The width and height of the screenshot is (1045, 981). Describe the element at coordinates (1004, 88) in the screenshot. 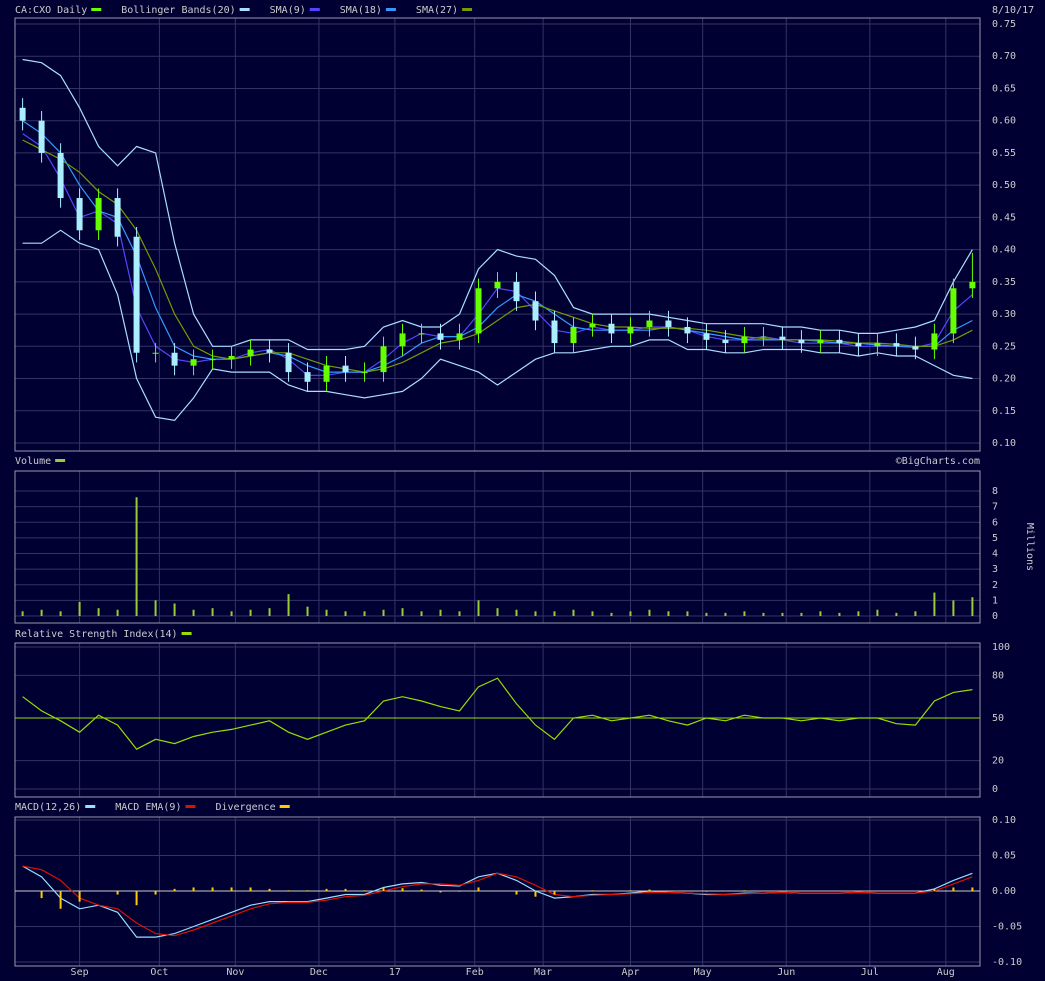

I see `y-tick-label: 0.65` at that location.